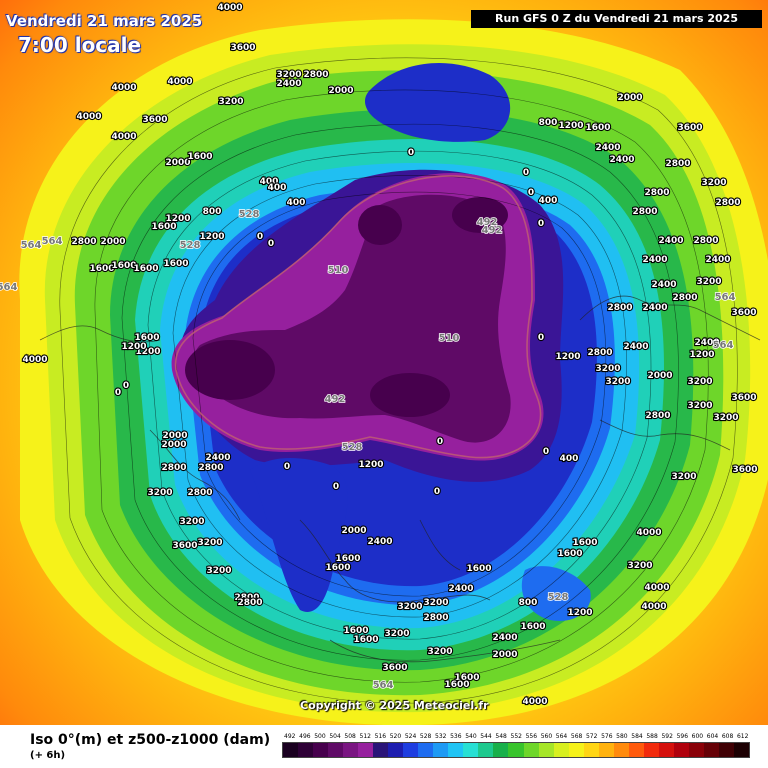 Image resolution: width=768 pixels, height=768 pixels. Describe the element at coordinates (712, 736) in the screenshot. I see `scale-label: 604` at that location.